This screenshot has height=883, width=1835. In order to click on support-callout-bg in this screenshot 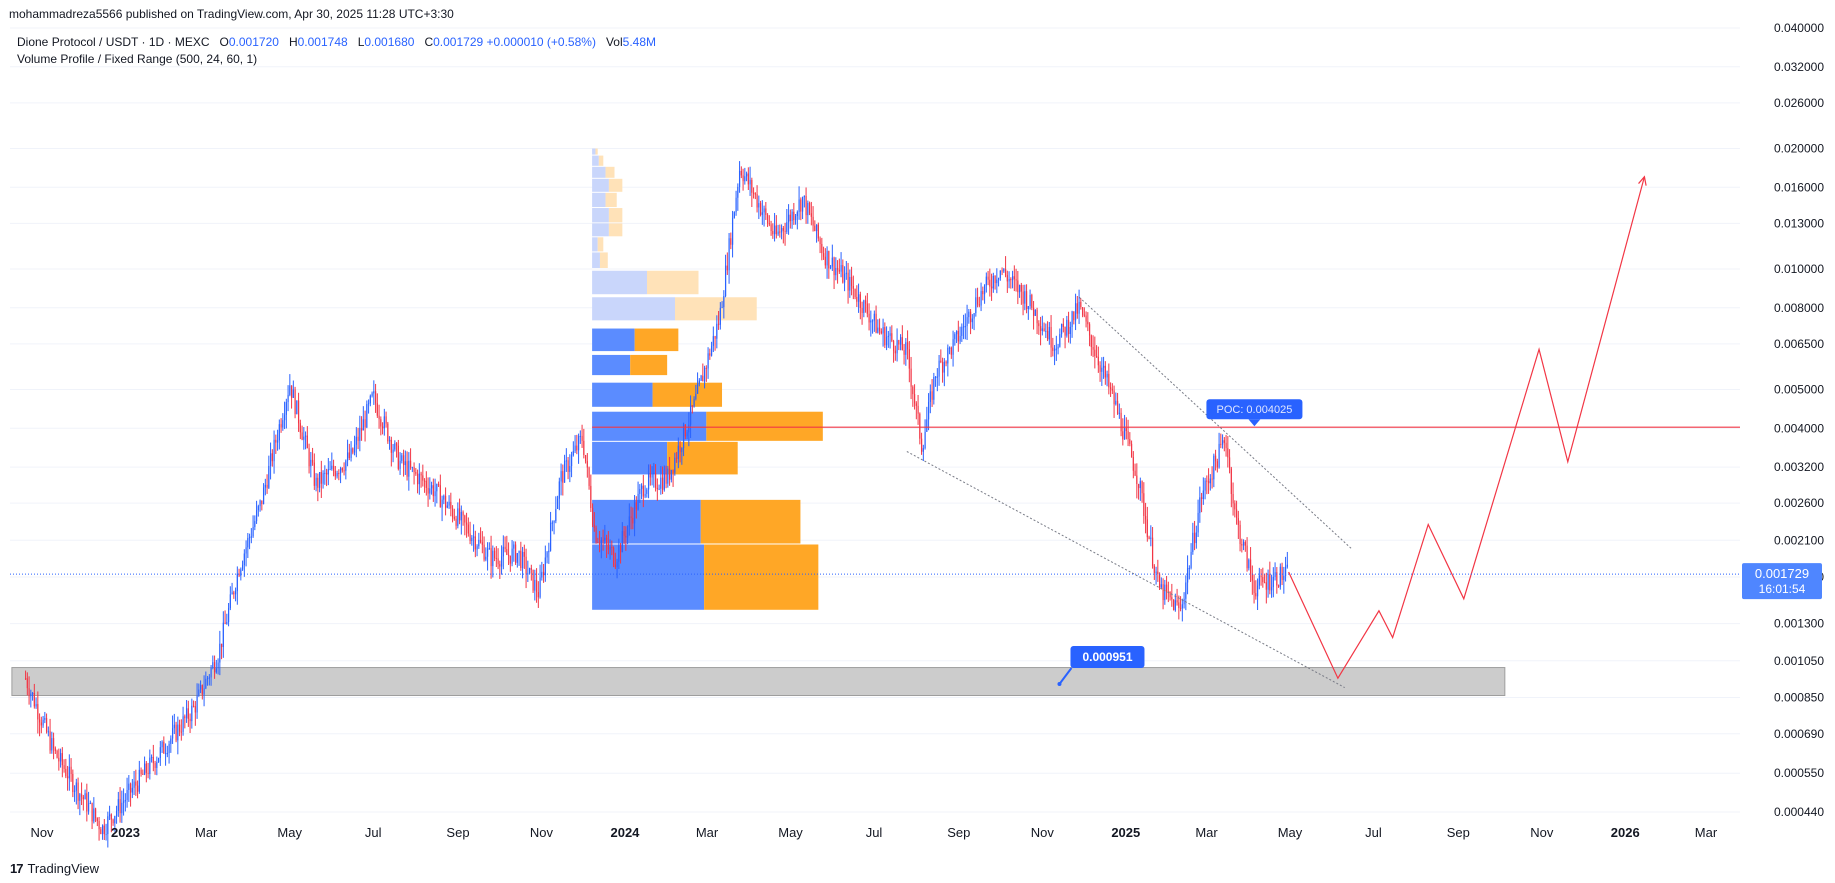, I will do `click(1107, 657)`.